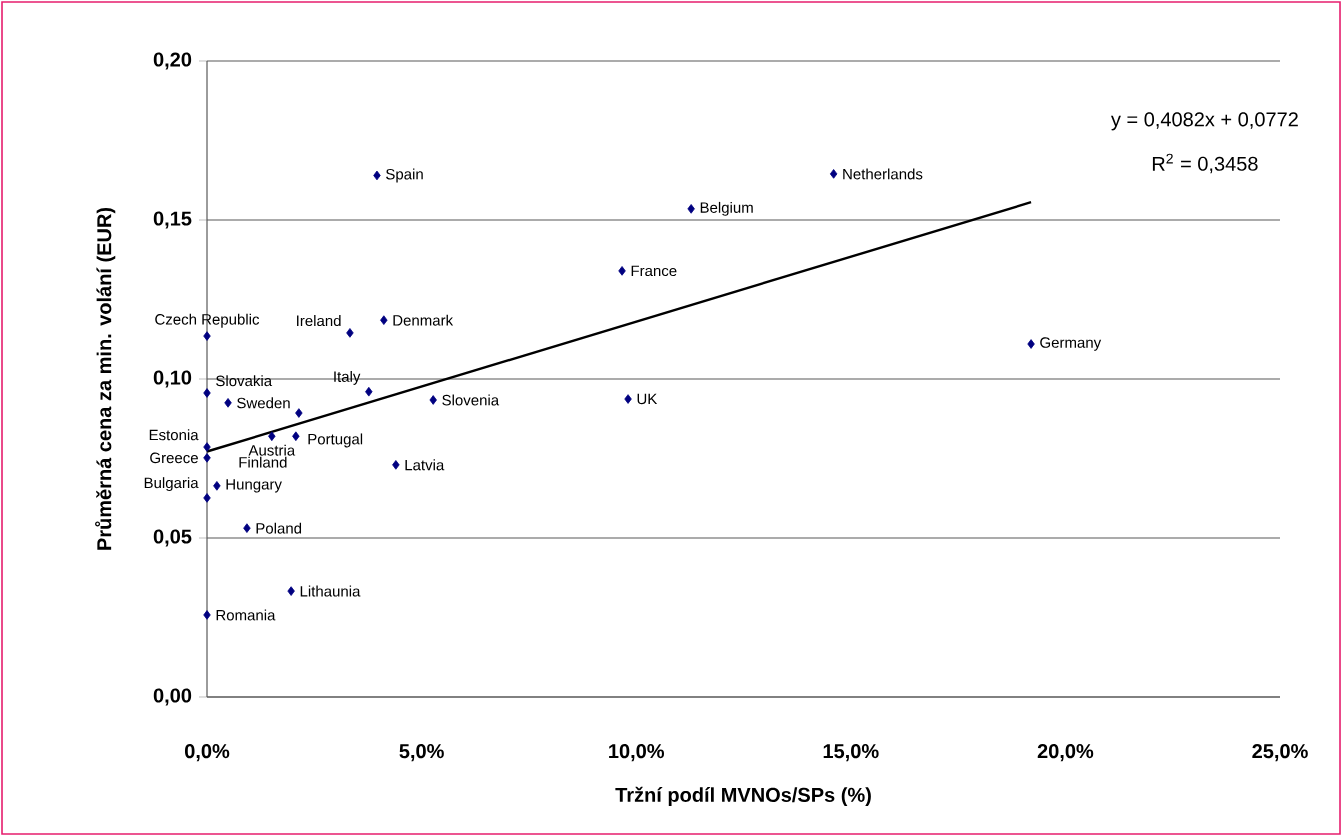 The image size is (1342, 836). I want to click on y-tick-label: 0,05, so click(172, 538).